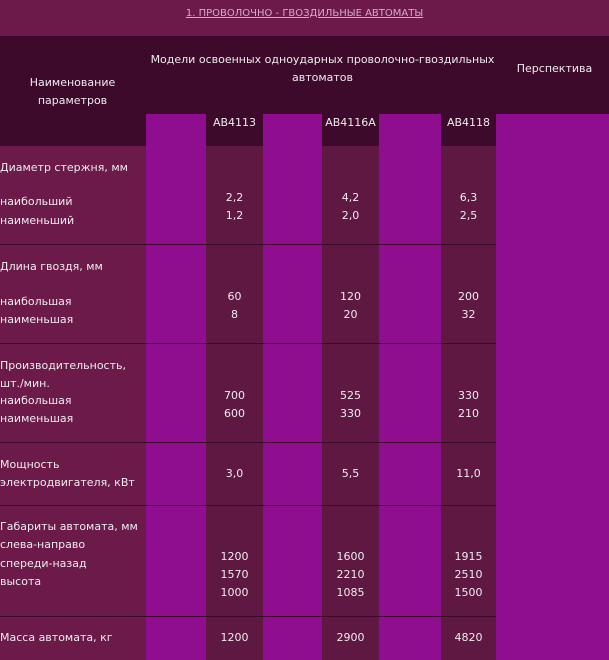  Describe the element at coordinates (468, 592) in the screenshot. I see `cell-value: 1500` at that location.